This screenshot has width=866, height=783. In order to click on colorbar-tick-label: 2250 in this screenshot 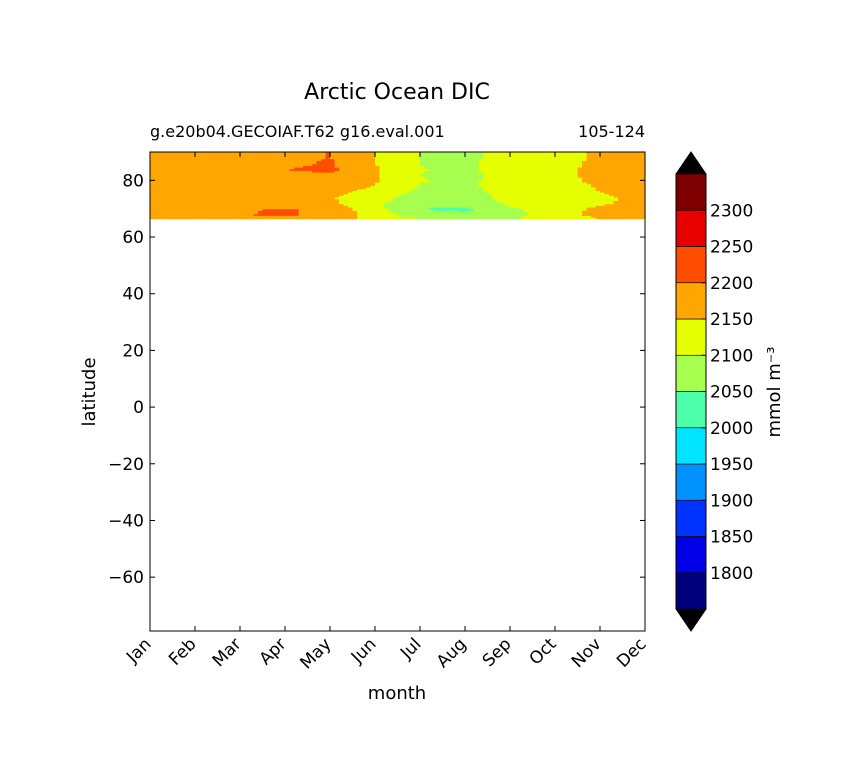, I will do `click(731, 248)`.